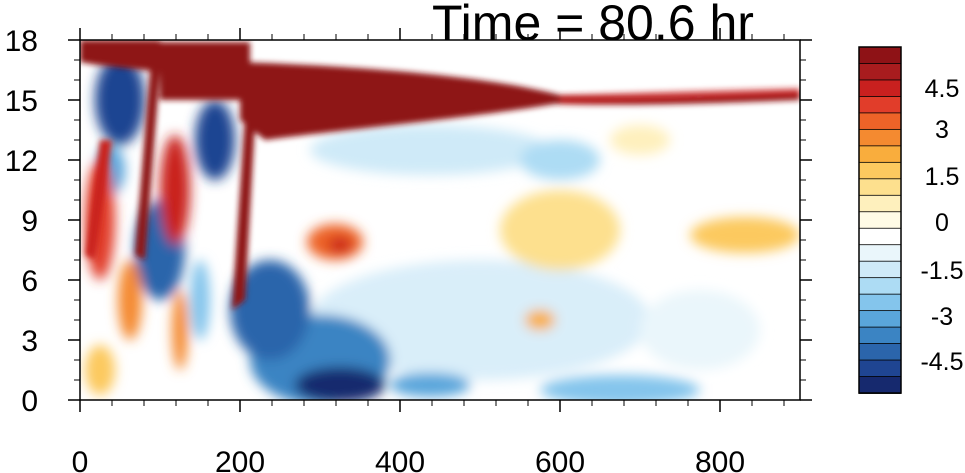 This screenshot has width=965, height=473. I want to click on chart-title: Time = 80.6 hr, so click(593, 25).